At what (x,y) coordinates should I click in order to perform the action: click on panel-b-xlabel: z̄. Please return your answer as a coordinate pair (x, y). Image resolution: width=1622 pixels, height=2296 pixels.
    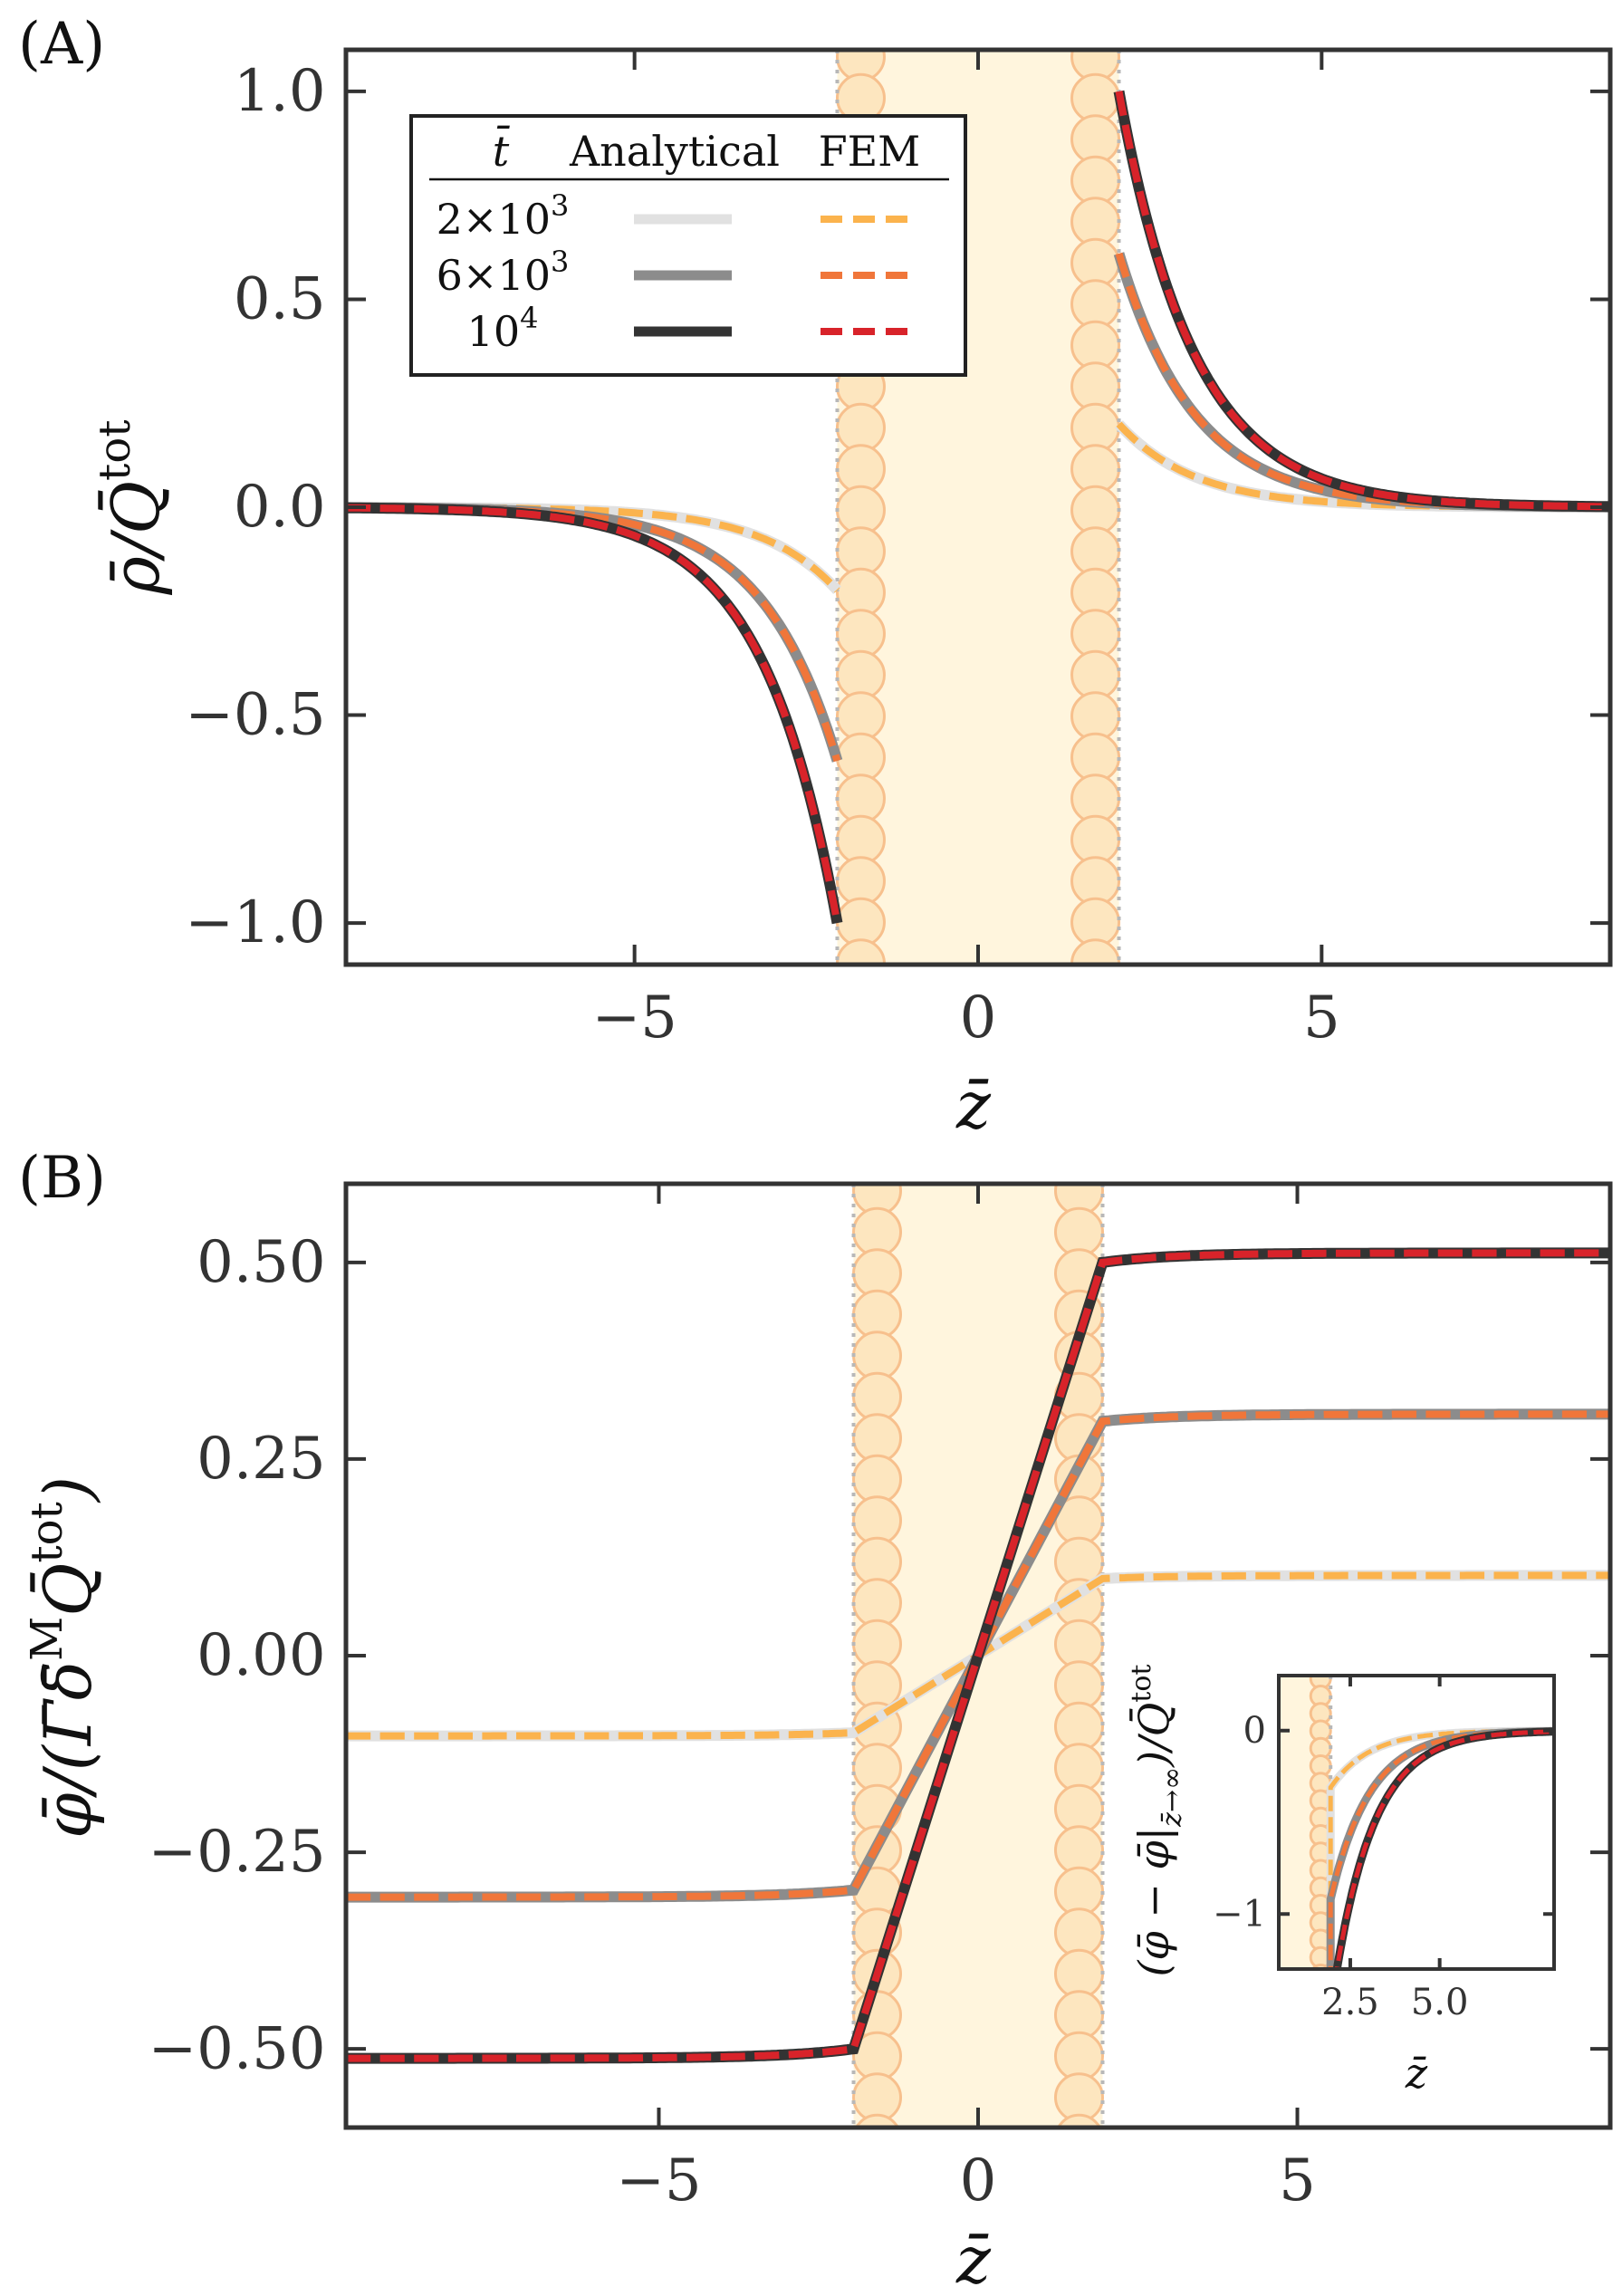
    Looking at the image, I should click on (973, 2259).